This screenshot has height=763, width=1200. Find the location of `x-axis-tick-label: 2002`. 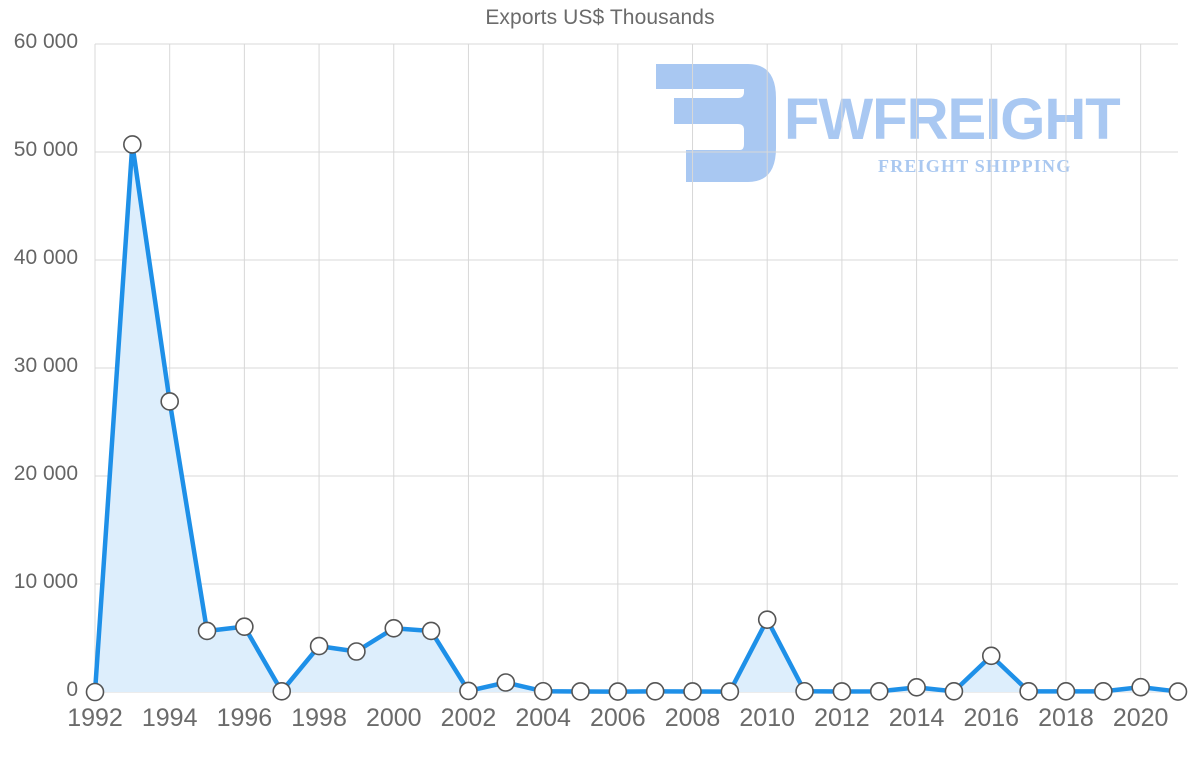

x-axis-tick-label: 2002 is located at coordinates (468, 718).